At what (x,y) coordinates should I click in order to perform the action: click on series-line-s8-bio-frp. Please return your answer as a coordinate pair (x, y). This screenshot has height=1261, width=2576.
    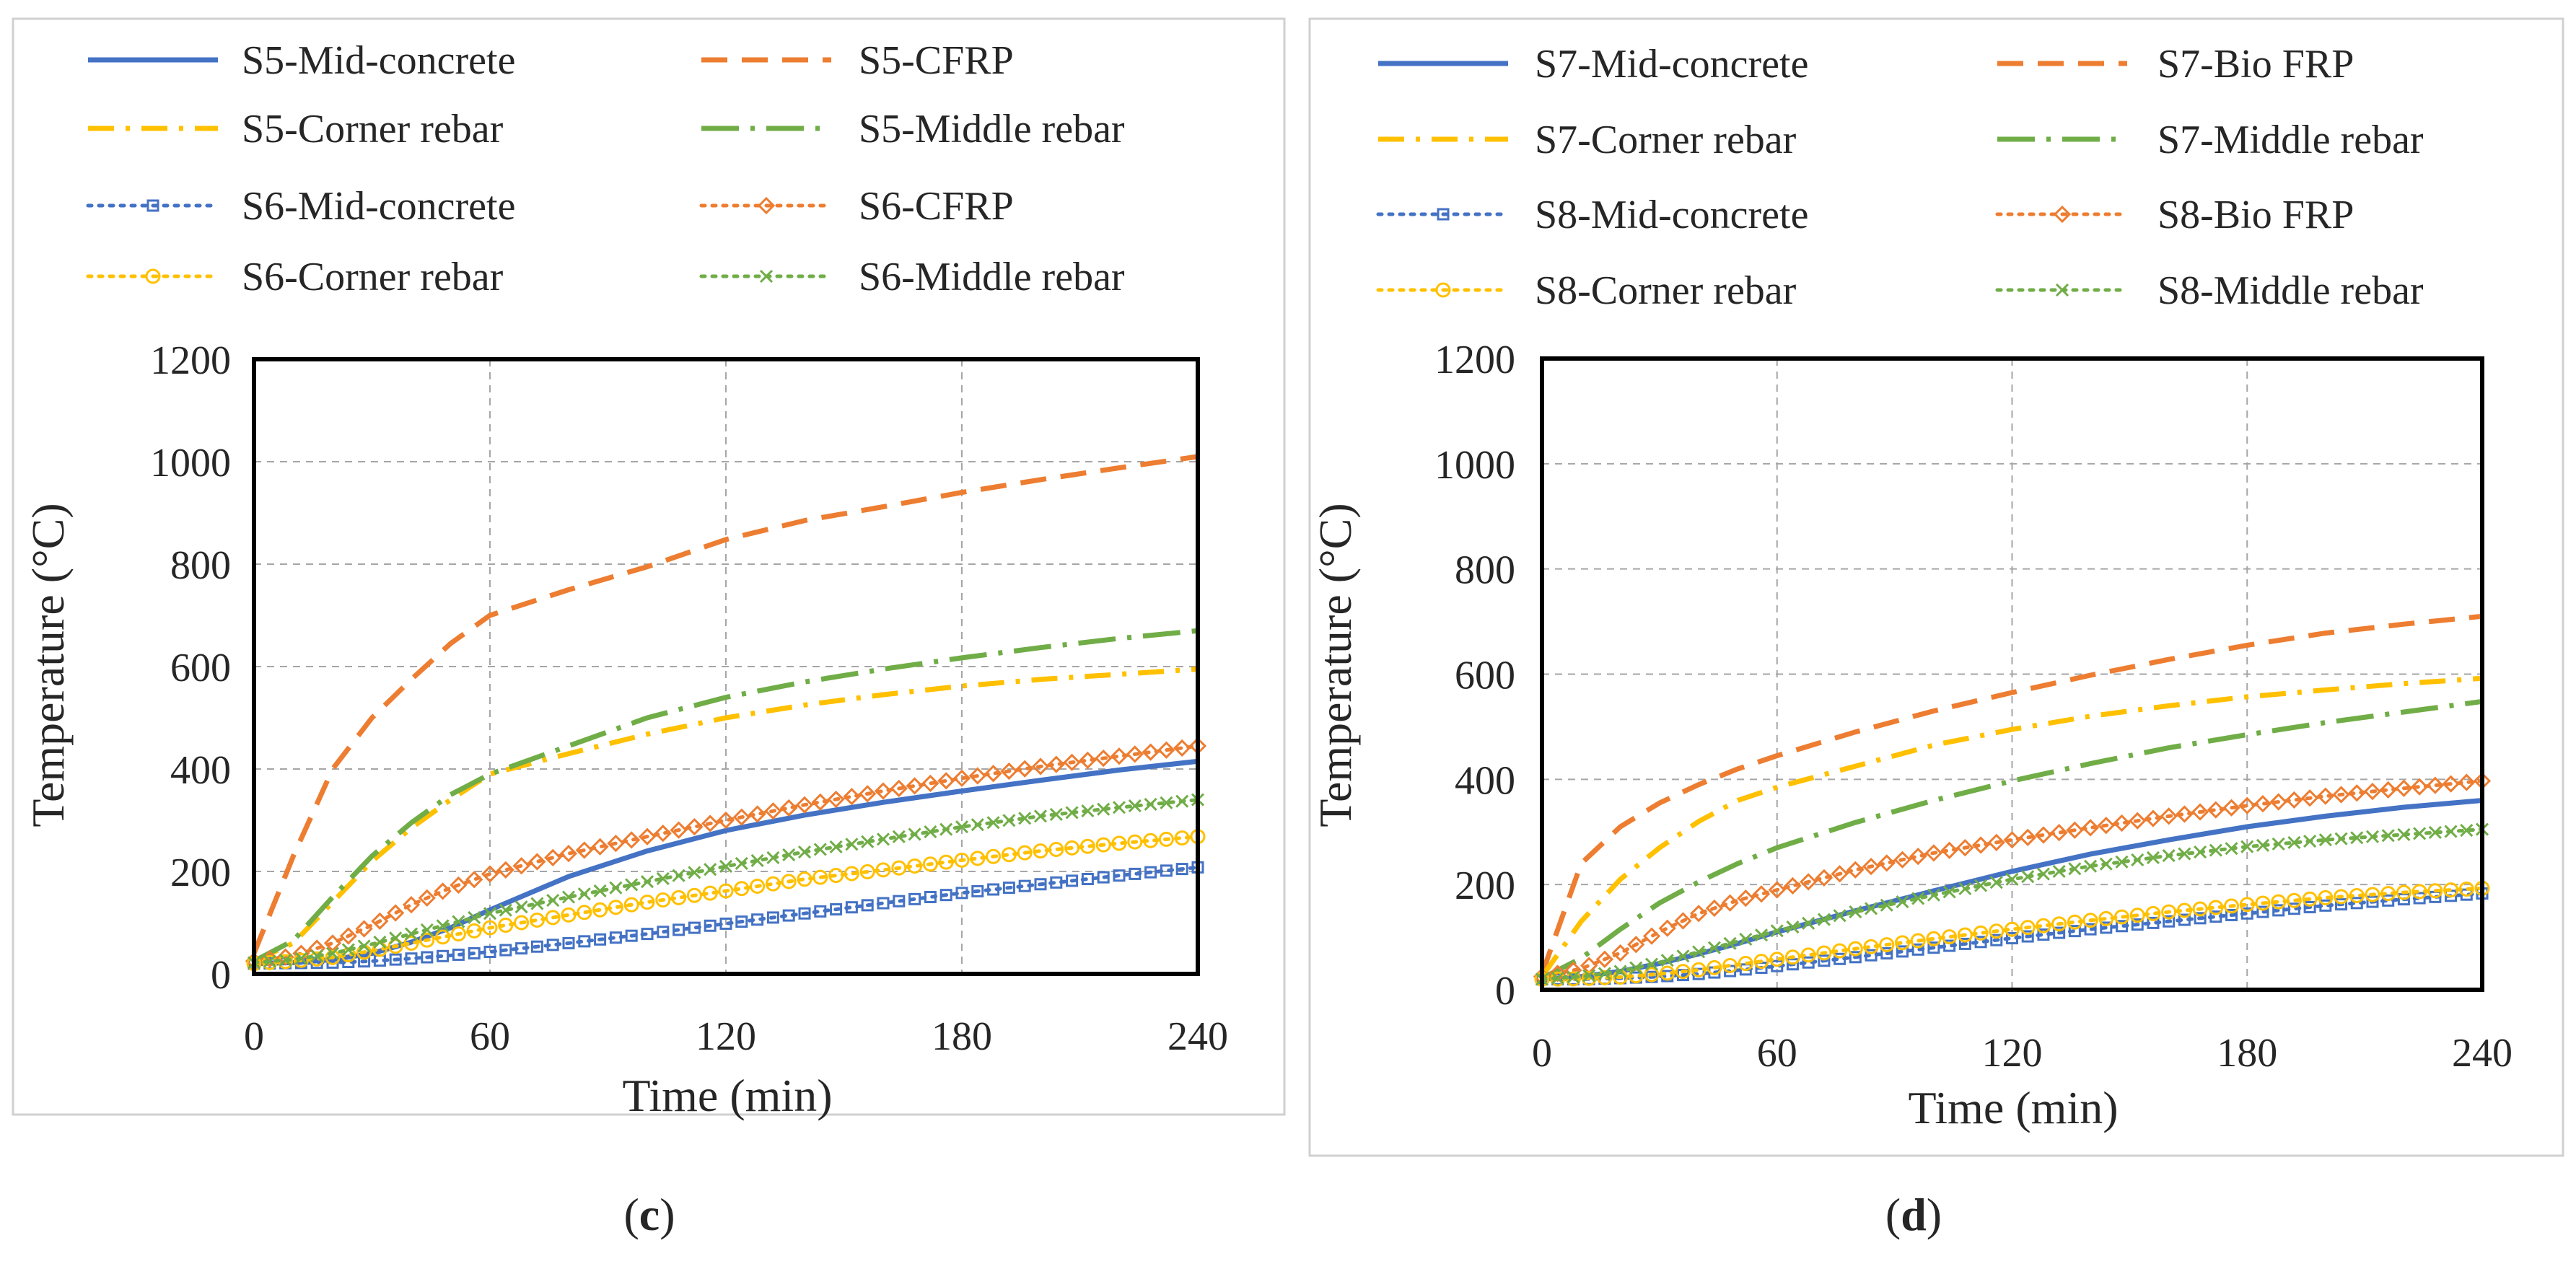
    Looking at the image, I should click on (2012, 879).